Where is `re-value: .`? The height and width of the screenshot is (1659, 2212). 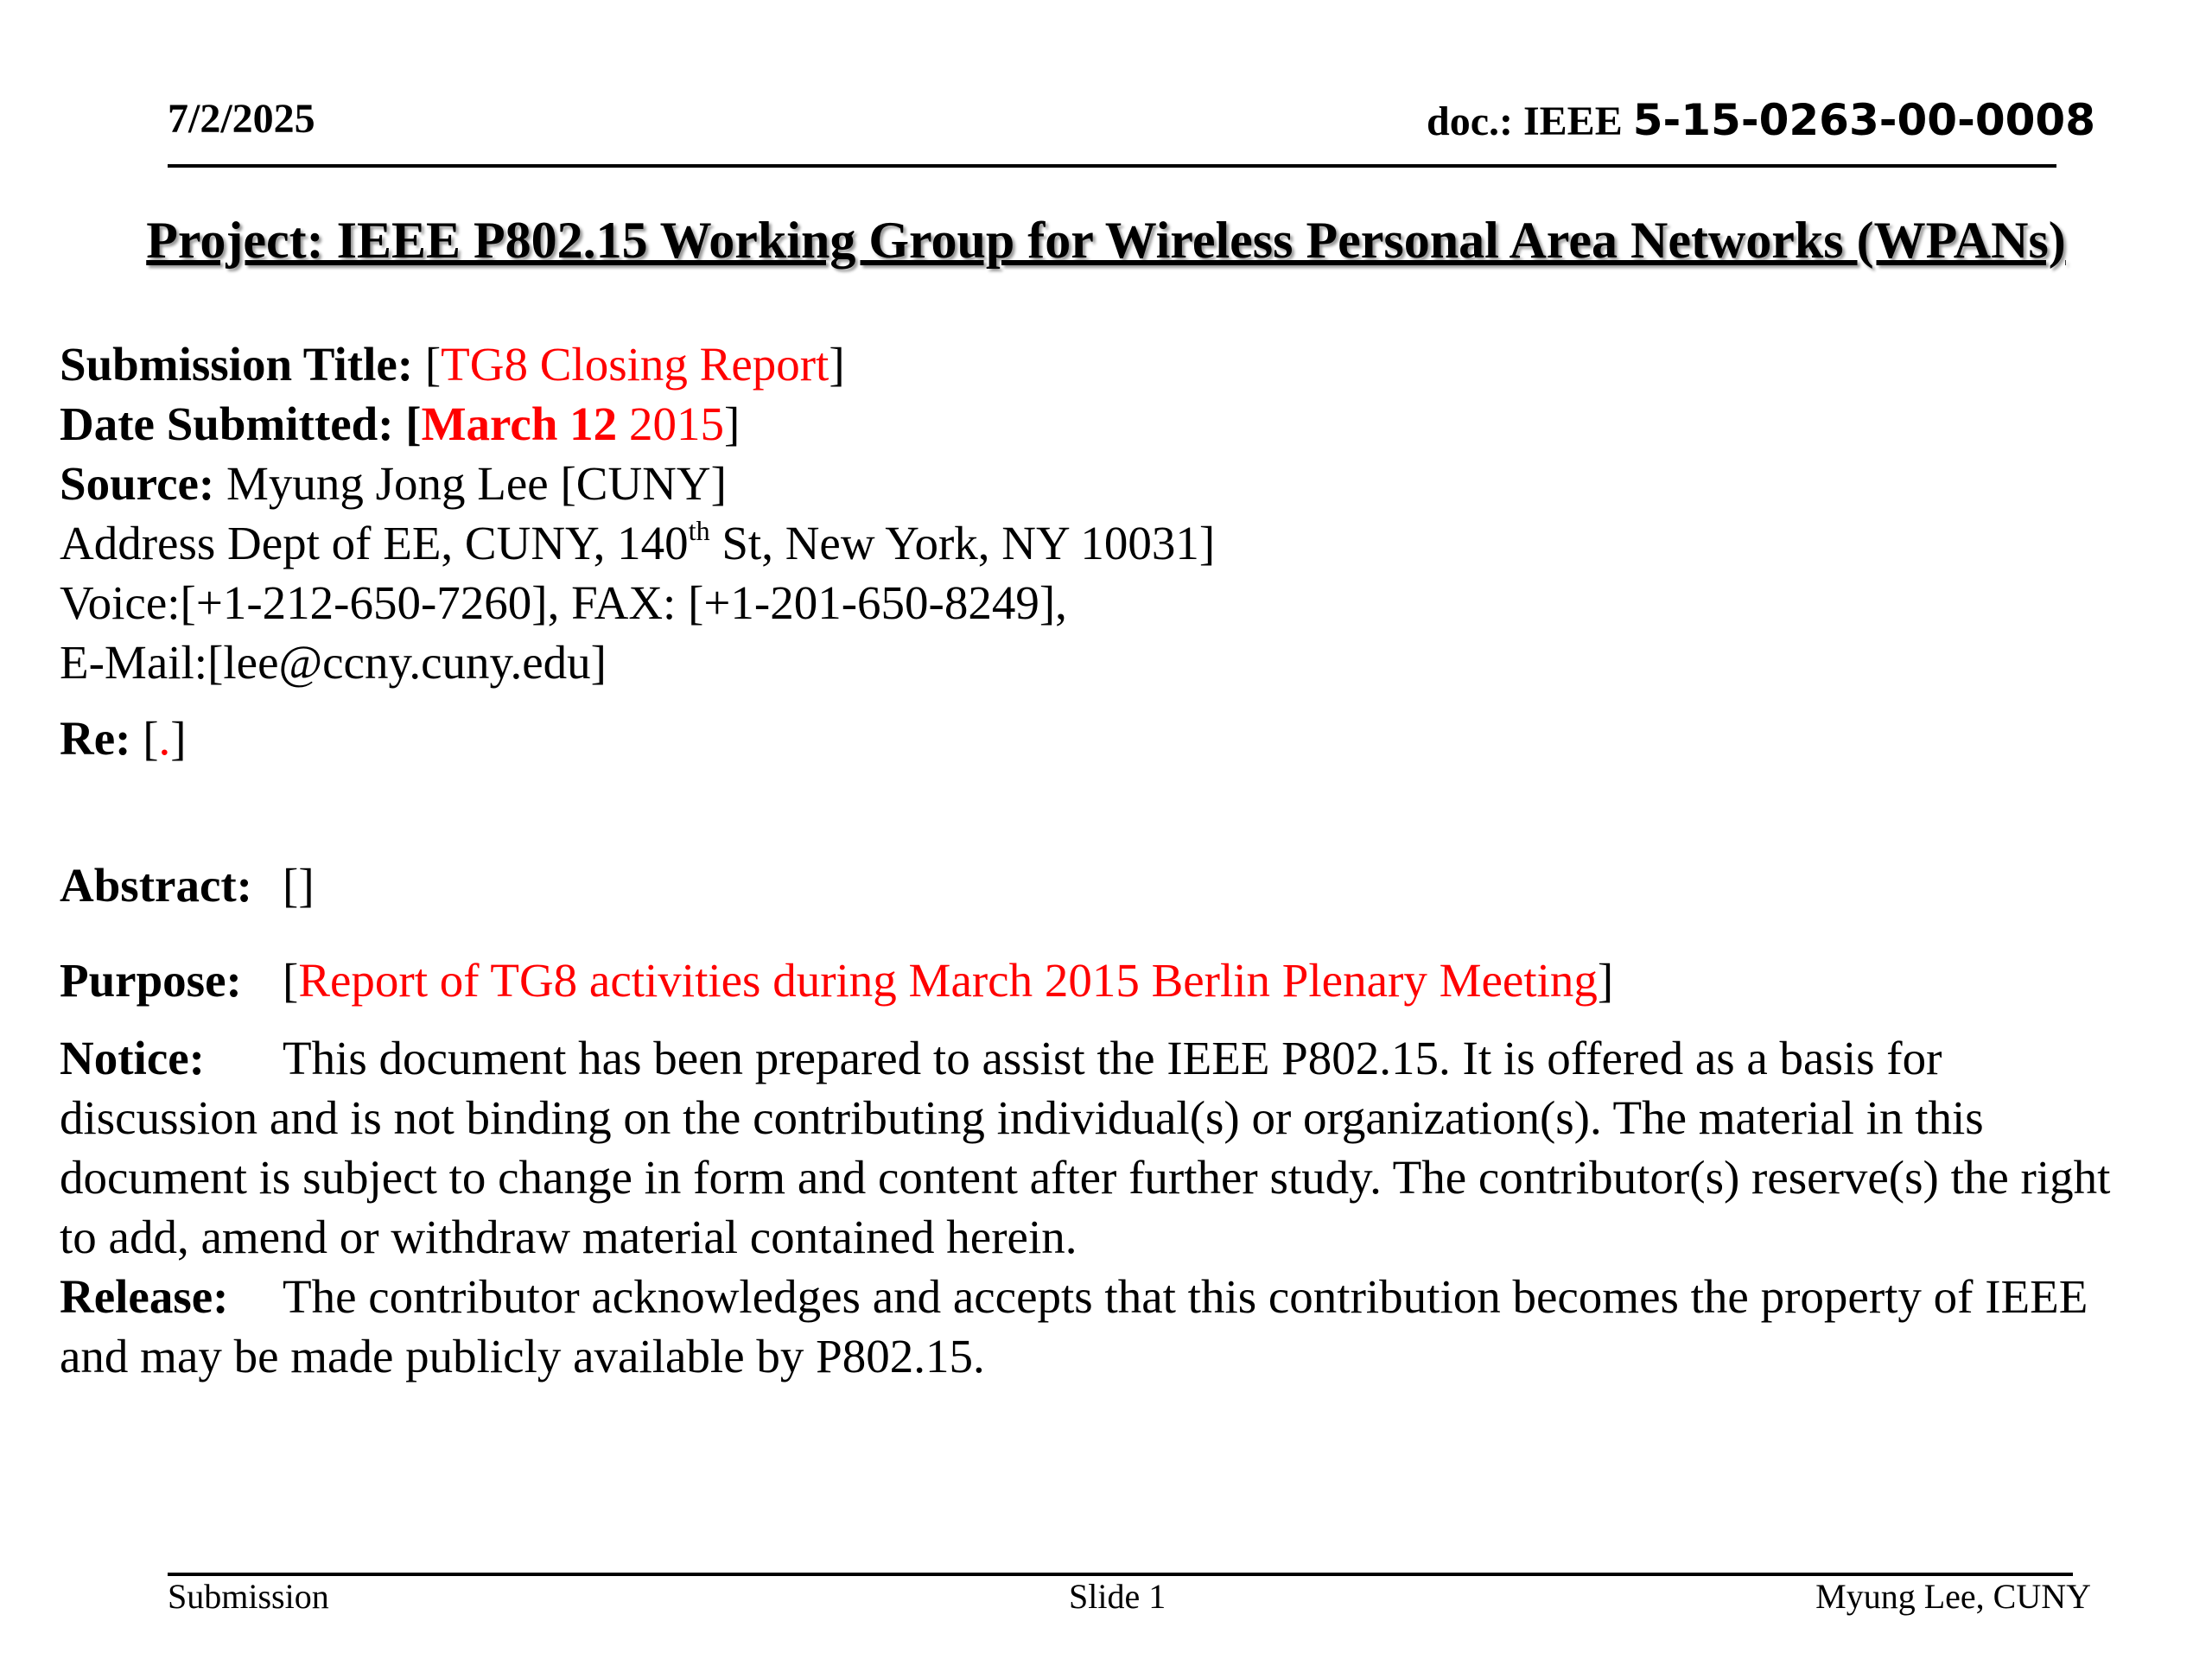 re-value: . is located at coordinates (164, 738).